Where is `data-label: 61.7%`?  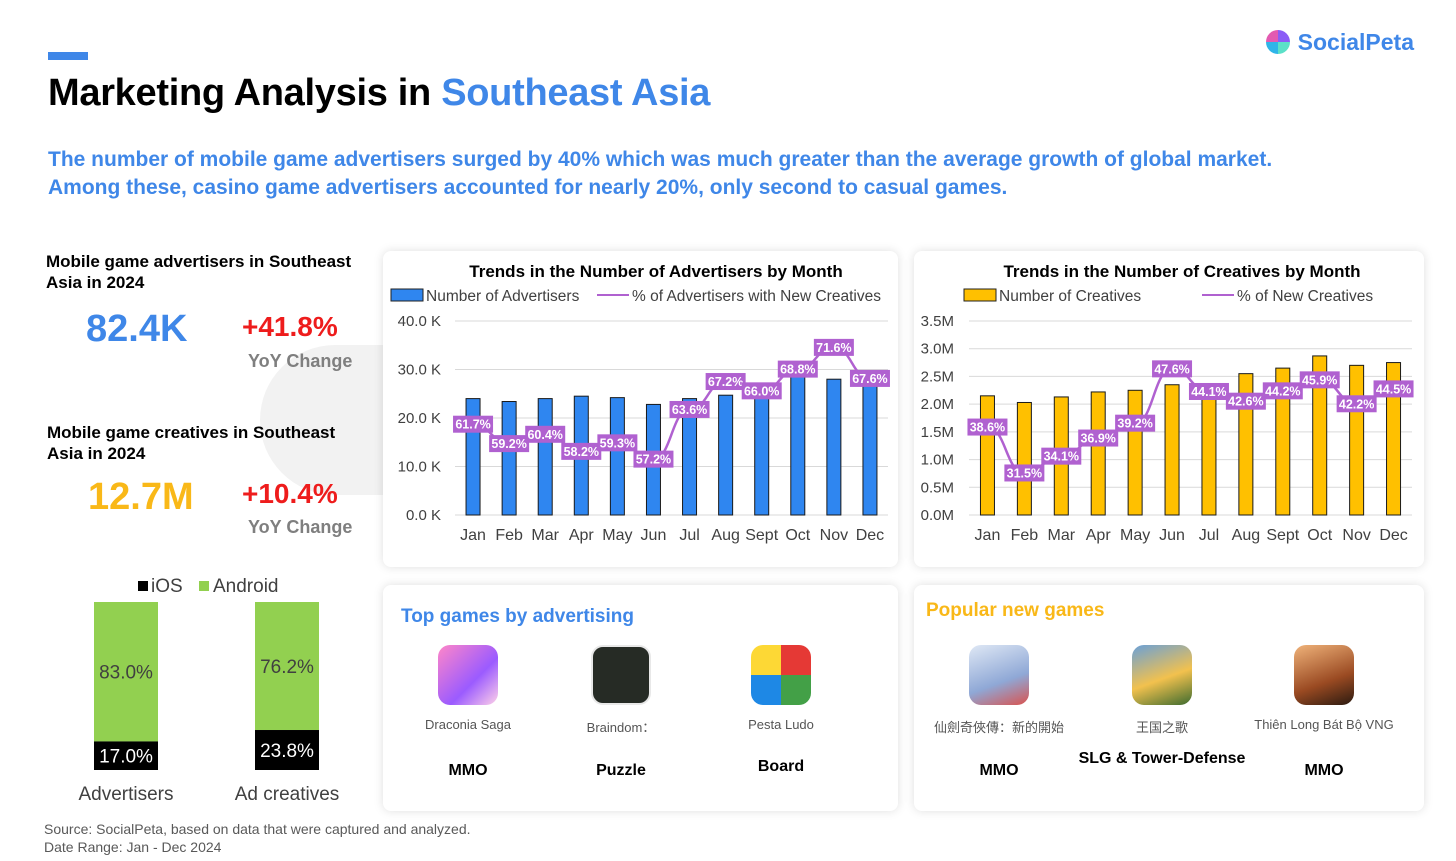 data-label: 61.7% is located at coordinates (472, 425).